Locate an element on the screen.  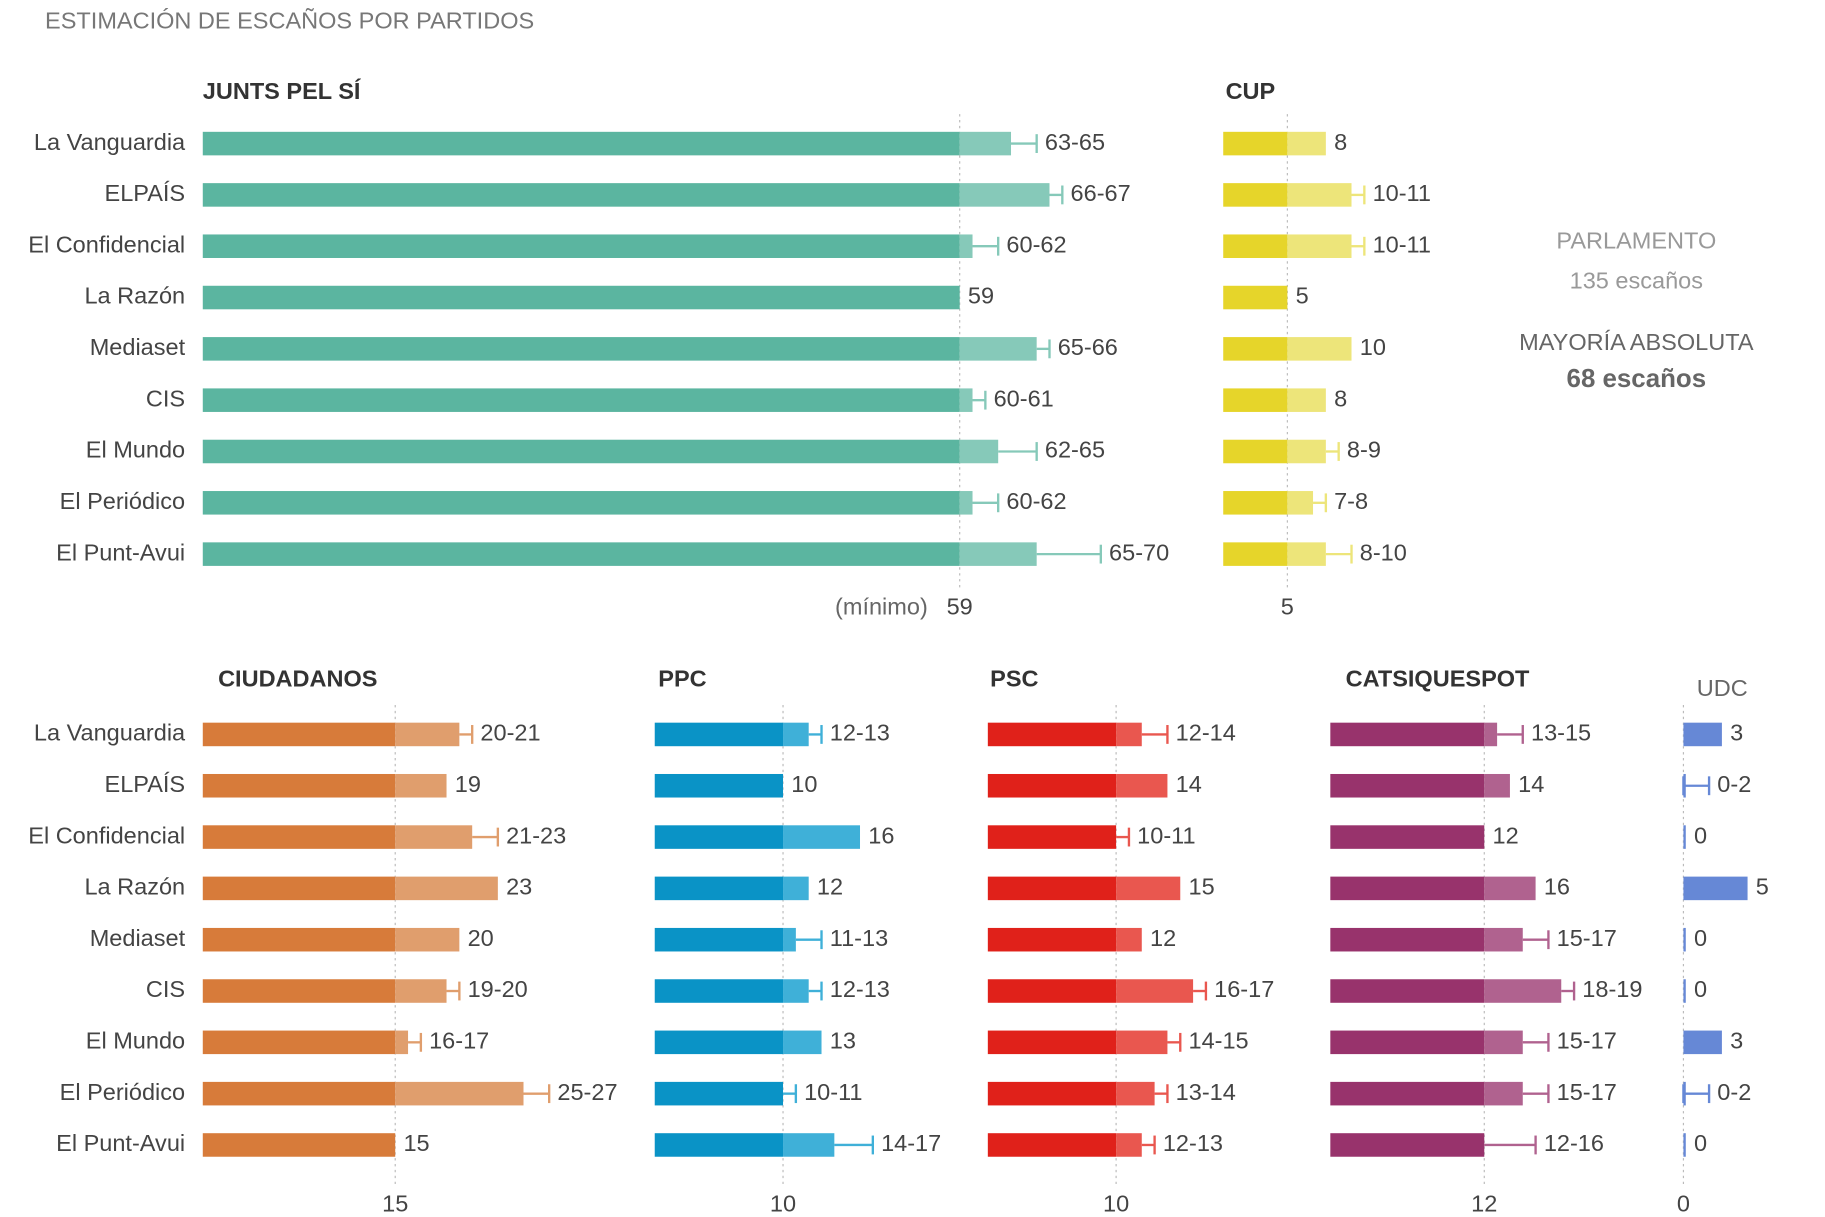
value-label: 13-15 is located at coordinates (1561, 733).